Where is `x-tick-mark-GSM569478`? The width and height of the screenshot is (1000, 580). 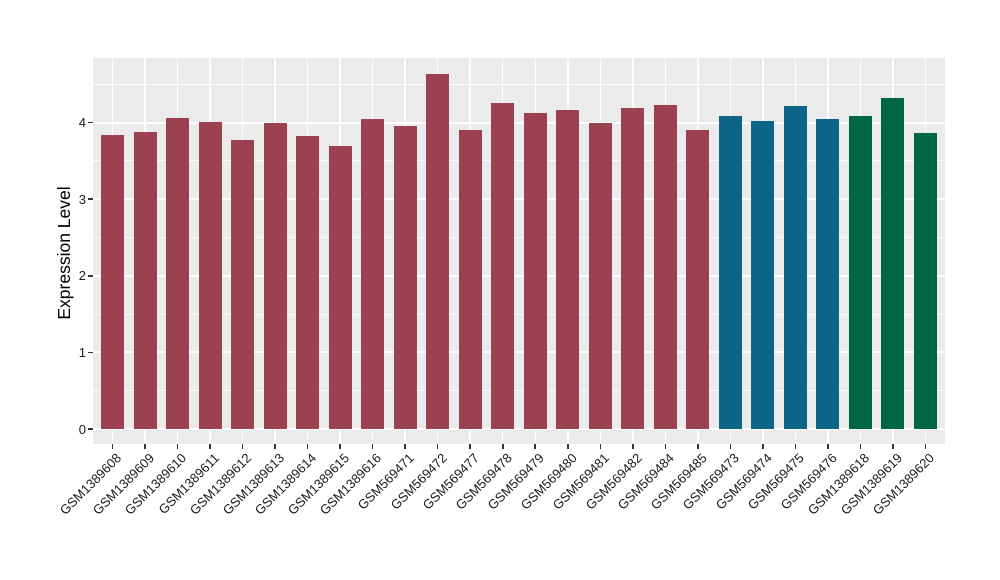 x-tick-mark-GSM569478 is located at coordinates (502, 446).